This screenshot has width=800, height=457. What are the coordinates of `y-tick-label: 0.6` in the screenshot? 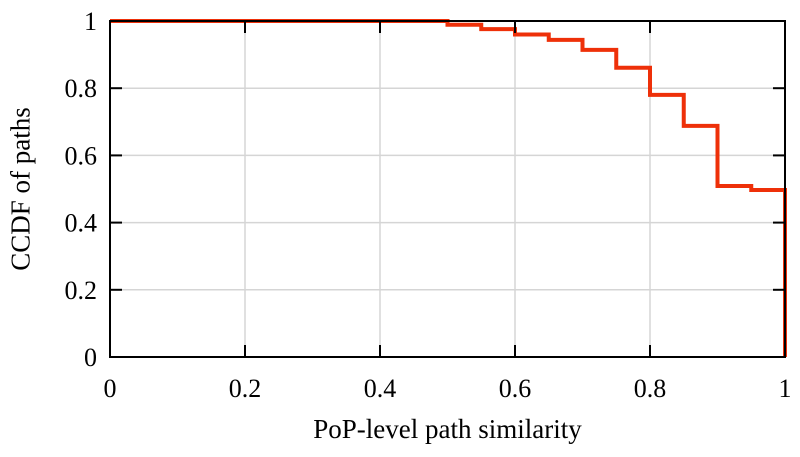 It's located at (81, 155).